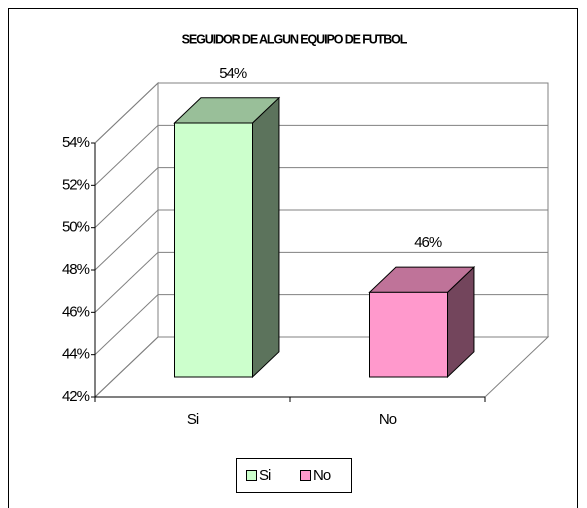 This screenshot has width=587, height=508. I want to click on legend-label: No, so click(322, 475).